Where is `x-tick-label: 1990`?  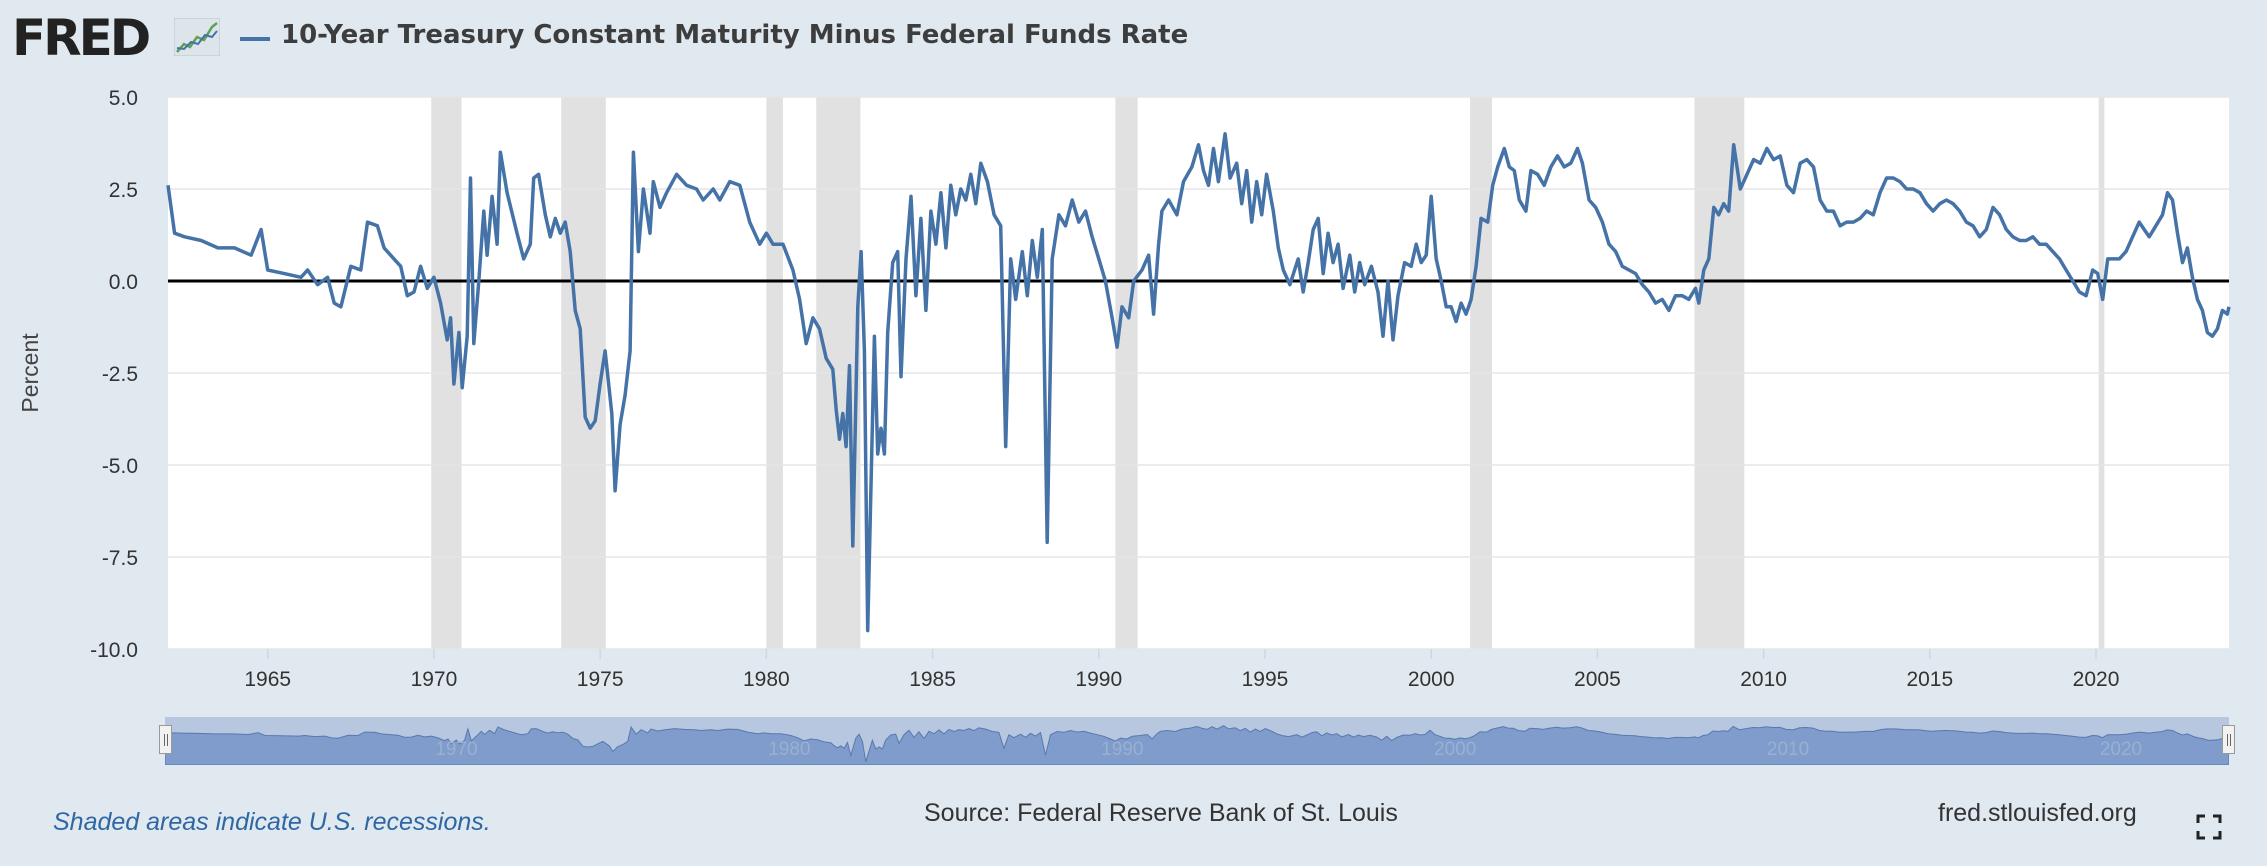 x-tick-label: 1990 is located at coordinates (1098, 679).